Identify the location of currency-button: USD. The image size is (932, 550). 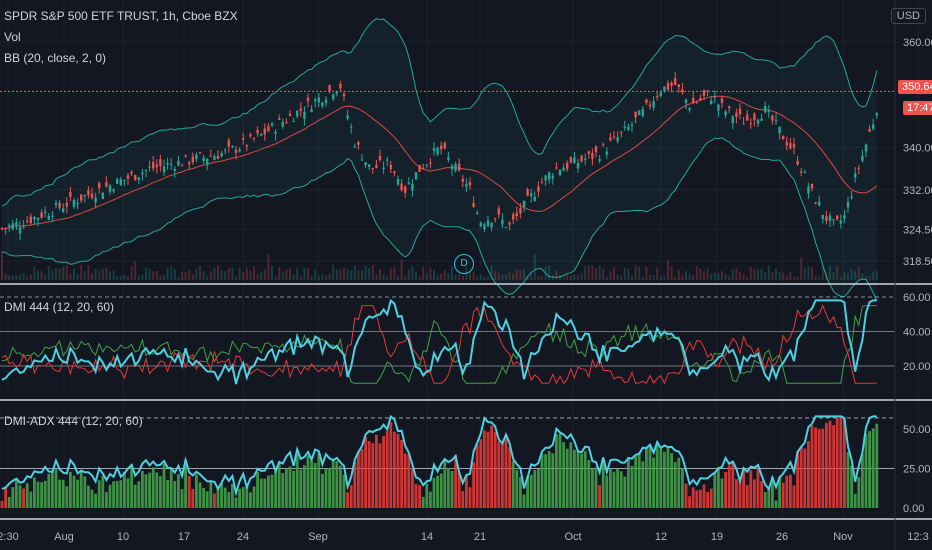
(908, 16).